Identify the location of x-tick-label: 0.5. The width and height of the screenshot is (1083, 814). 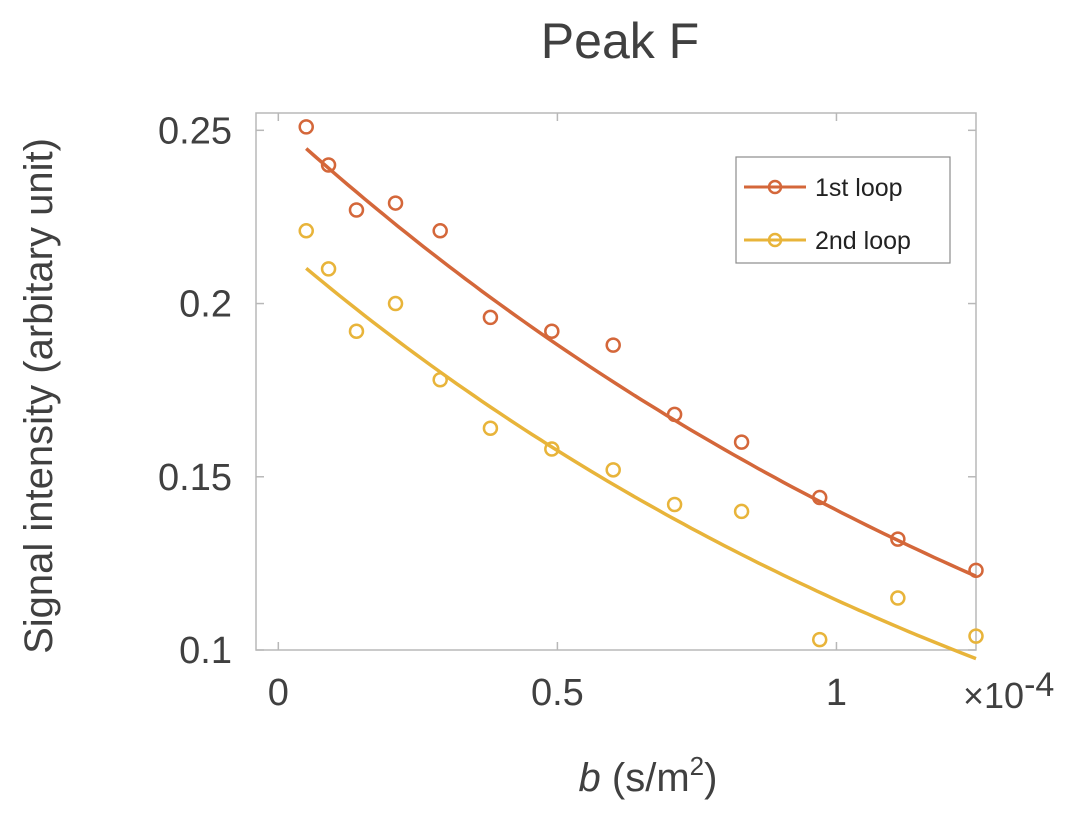
(557, 693).